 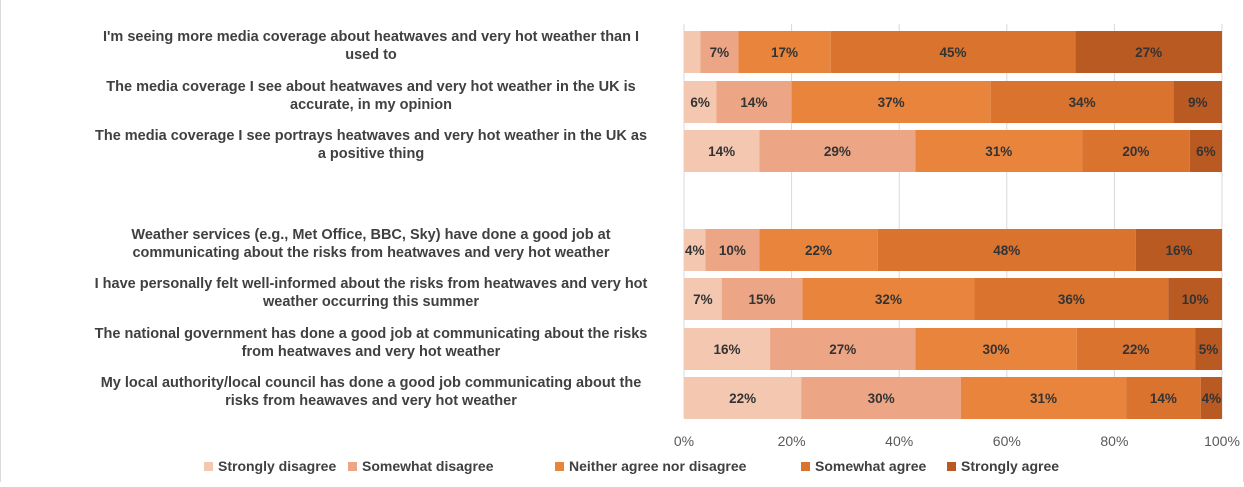 I want to click on data-label: 9%, so click(x=1198, y=102).